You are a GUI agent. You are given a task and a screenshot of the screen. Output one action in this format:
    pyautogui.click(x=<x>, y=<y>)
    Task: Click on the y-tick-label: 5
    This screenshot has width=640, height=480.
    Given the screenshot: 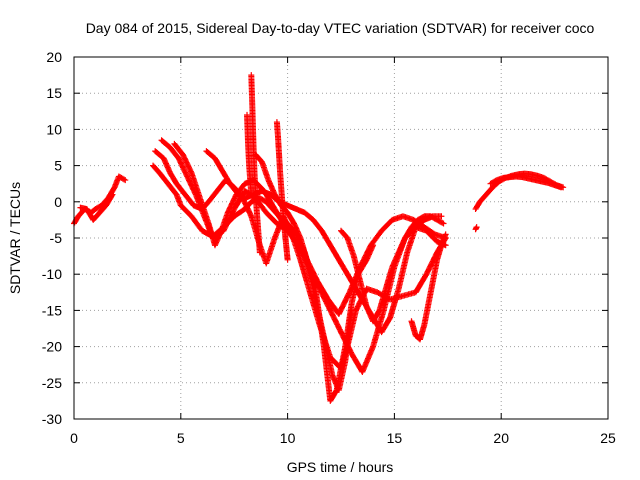 What is the action you would take?
    pyautogui.click(x=58, y=166)
    